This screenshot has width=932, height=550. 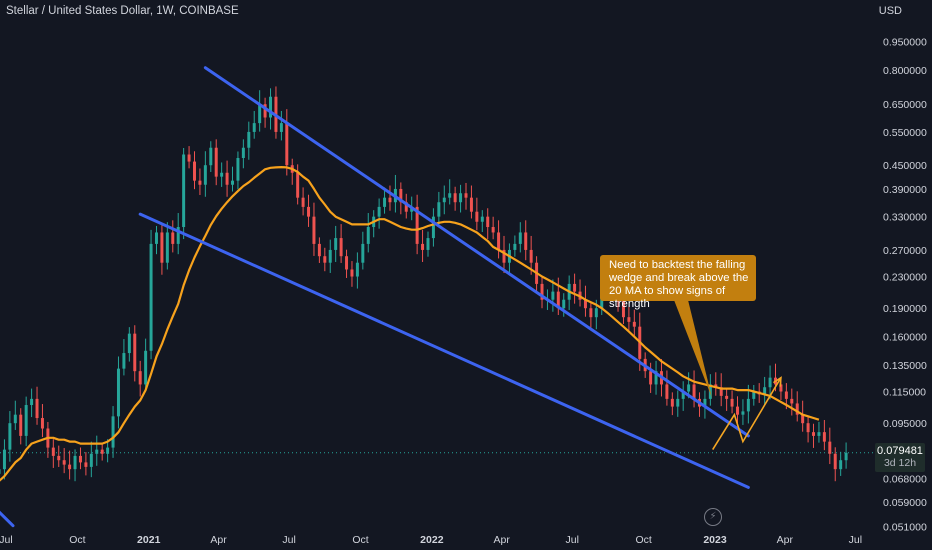 What do you see at coordinates (7, 519) in the screenshot?
I see `trendline-lower-extension` at bounding box center [7, 519].